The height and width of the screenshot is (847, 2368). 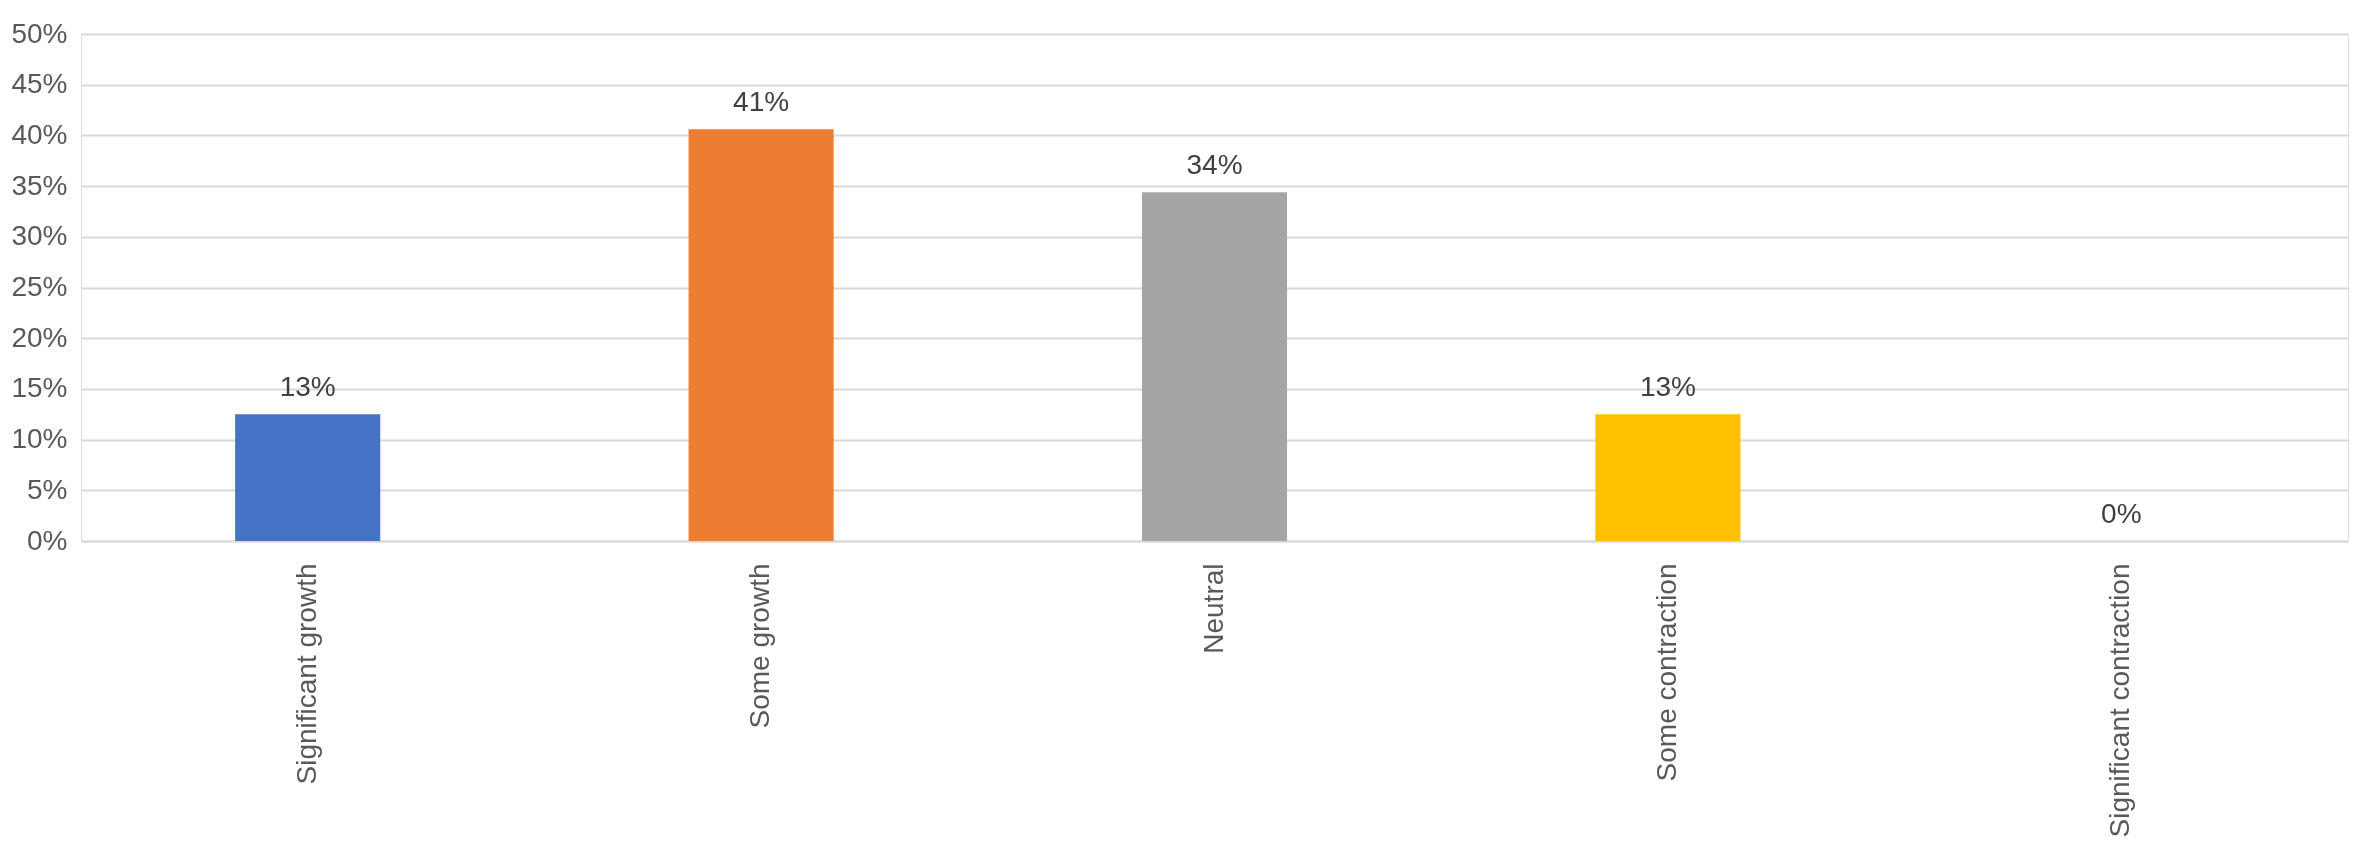 I want to click on x-tick-label: Neutral, so click(x=1213, y=608).